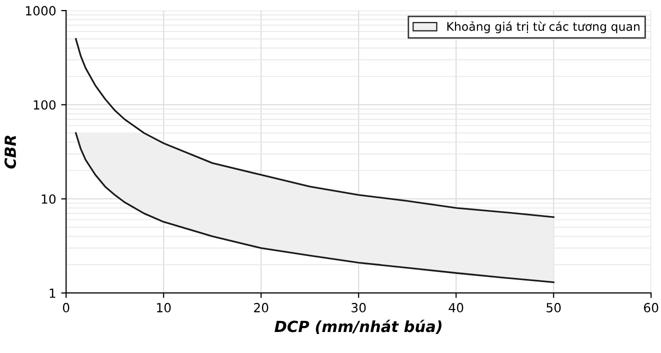  I want to click on x-tick-label: 60, so click(651, 307).